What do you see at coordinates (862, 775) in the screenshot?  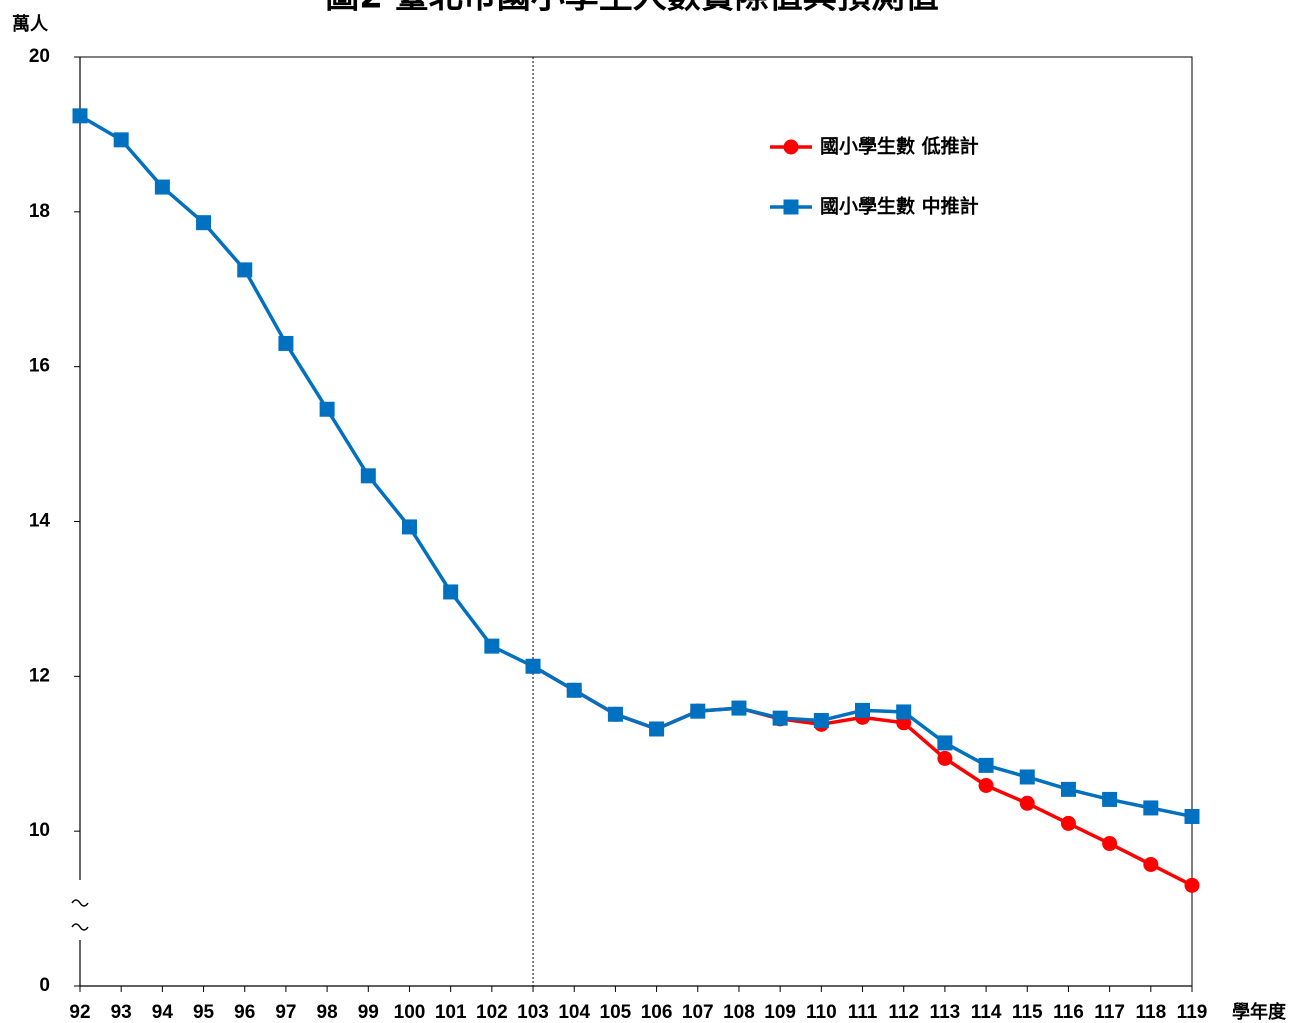 I see `series-line` at bounding box center [862, 775].